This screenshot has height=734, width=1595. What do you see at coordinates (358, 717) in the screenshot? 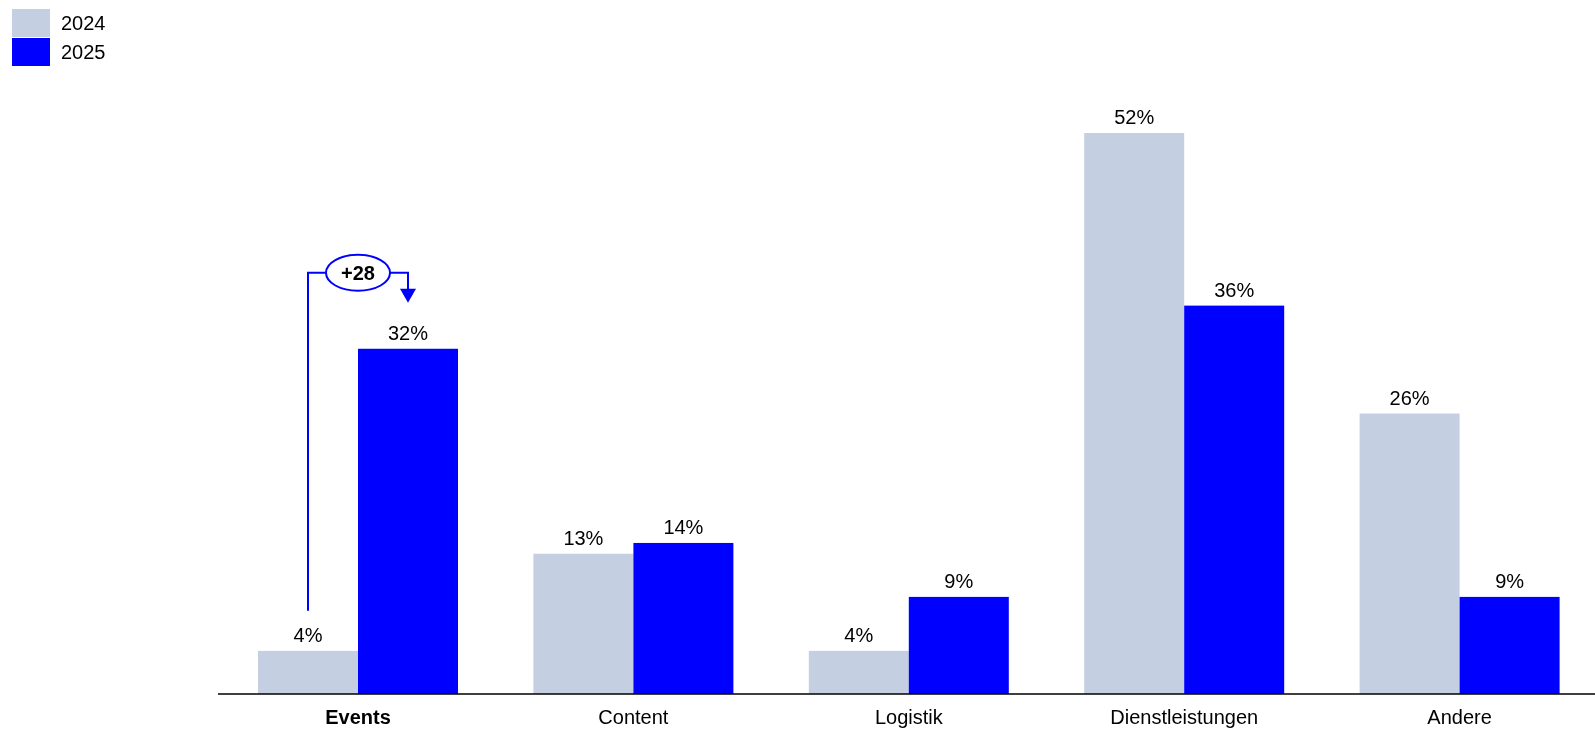
I see `x-tick-label: Events` at bounding box center [358, 717].